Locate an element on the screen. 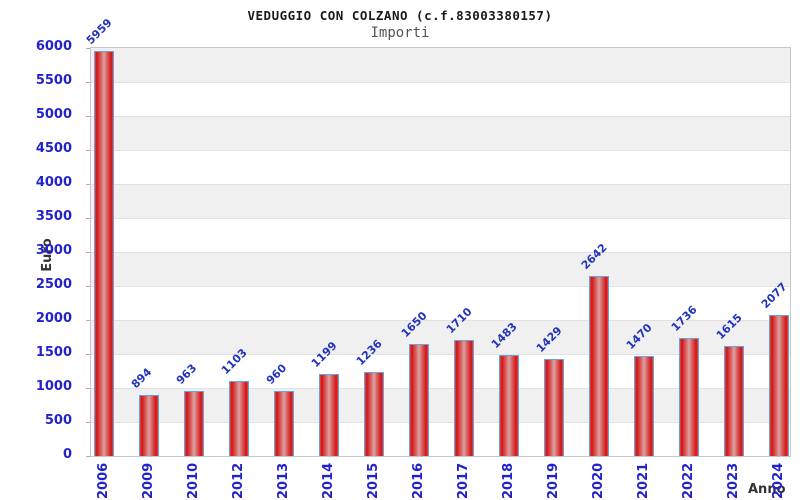 Image resolution: width=800 pixels, height=500 pixels. bar-value-label: 1103 is located at coordinates (234, 361).